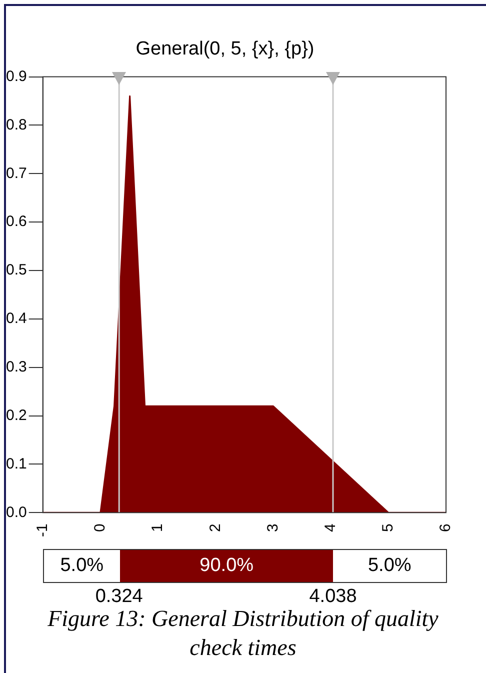 Image resolution: width=486 pixels, height=673 pixels. I want to click on text: 0.324, so click(119, 597).